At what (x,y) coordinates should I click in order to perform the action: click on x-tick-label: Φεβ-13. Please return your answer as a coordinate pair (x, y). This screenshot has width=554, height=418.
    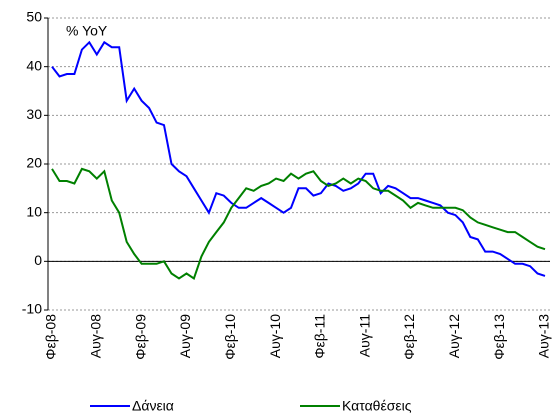
    Looking at the image, I should click on (499, 337).